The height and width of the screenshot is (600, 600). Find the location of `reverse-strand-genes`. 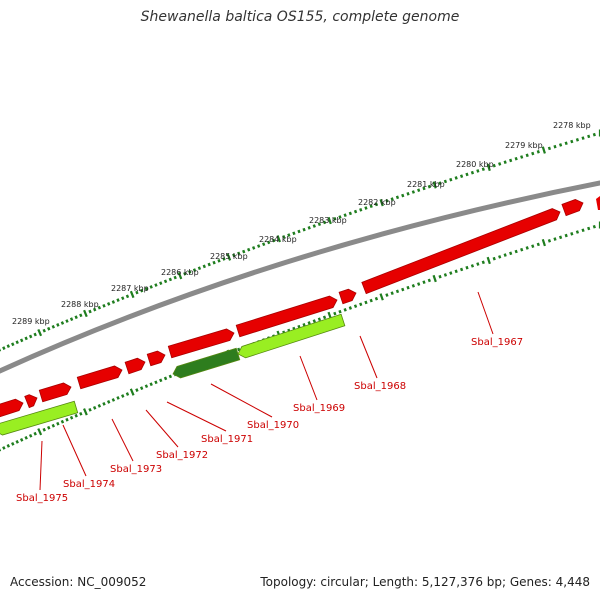

reverse-strand-genes is located at coordinates (173, 374).